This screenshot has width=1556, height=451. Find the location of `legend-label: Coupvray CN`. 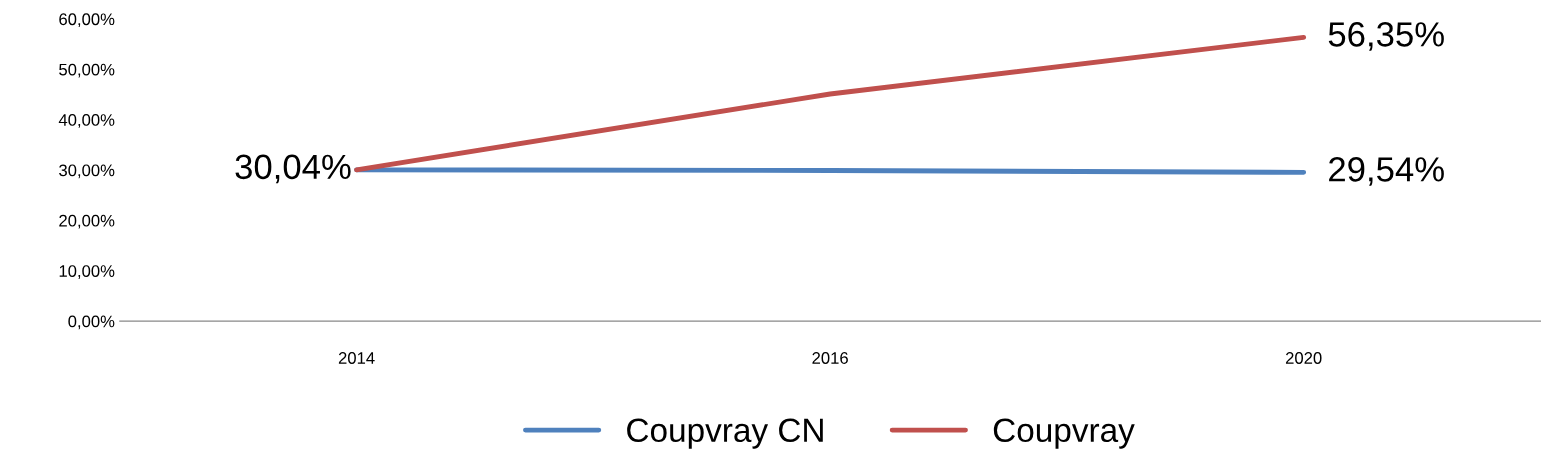

legend-label: Coupvray CN is located at coordinates (725, 433).